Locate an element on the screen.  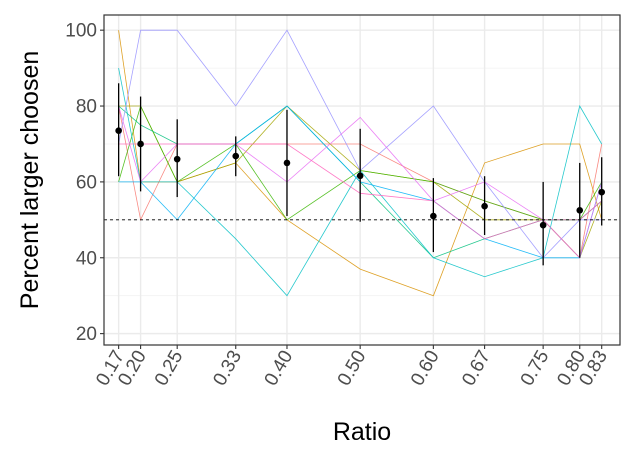
y-axis-ticks: 20 40 60 80 100 is located at coordinates (84, 183).